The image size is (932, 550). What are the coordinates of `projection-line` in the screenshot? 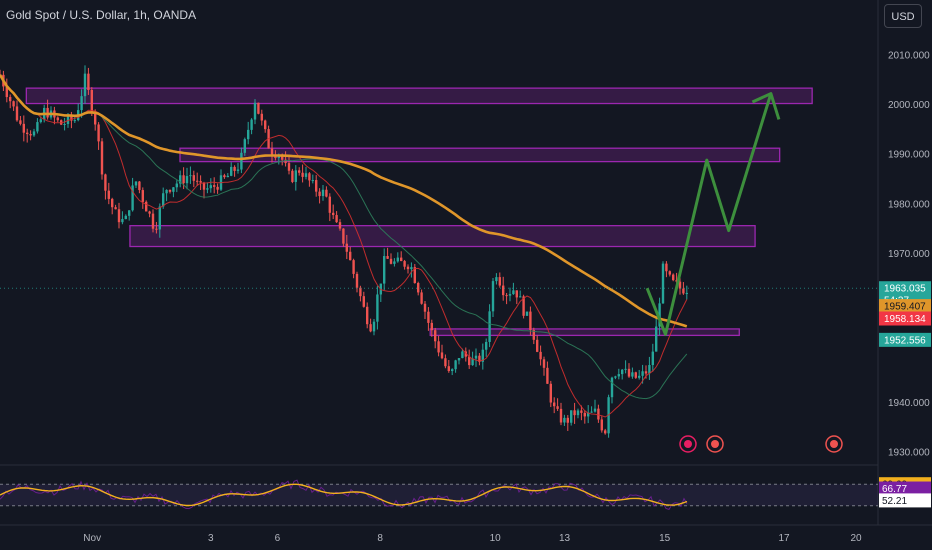 It's located at (709, 214).